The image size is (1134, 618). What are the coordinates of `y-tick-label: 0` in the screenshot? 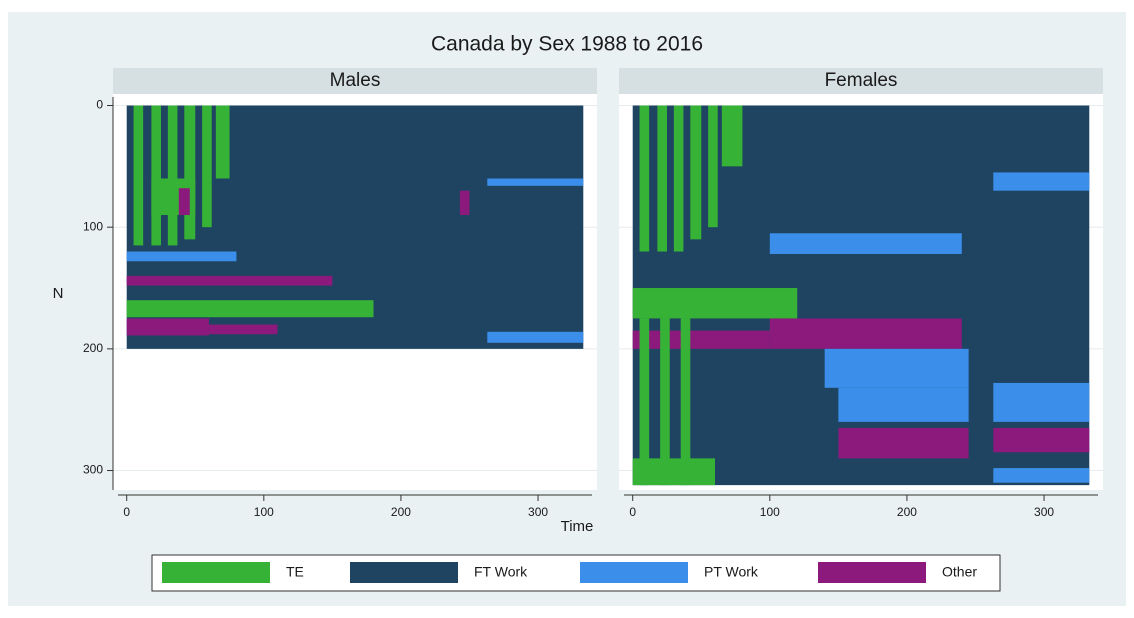 It's located at (99, 105).